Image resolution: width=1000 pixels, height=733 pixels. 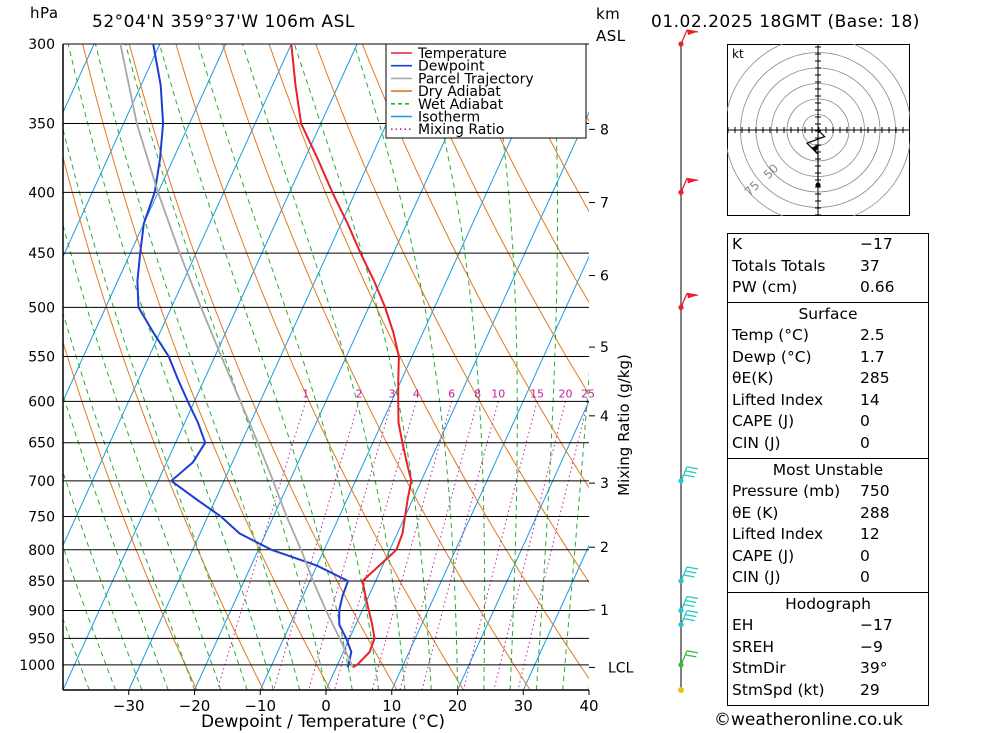 What do you see at coordinates (604, 417) in the screenshot?
I see `km-tick-label: 4` at bounding box center [604, 417].